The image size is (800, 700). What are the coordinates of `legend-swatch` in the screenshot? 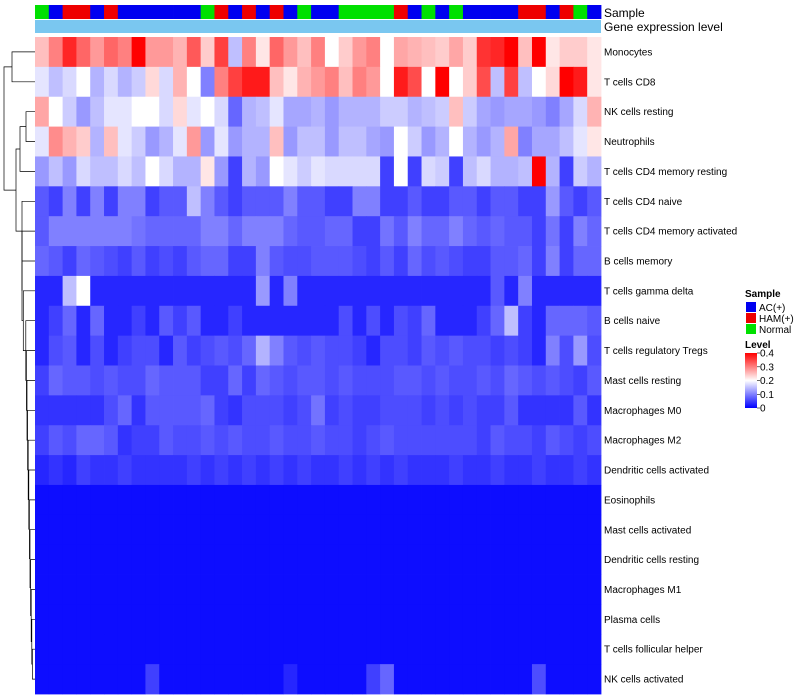 It's located at (751, 329).